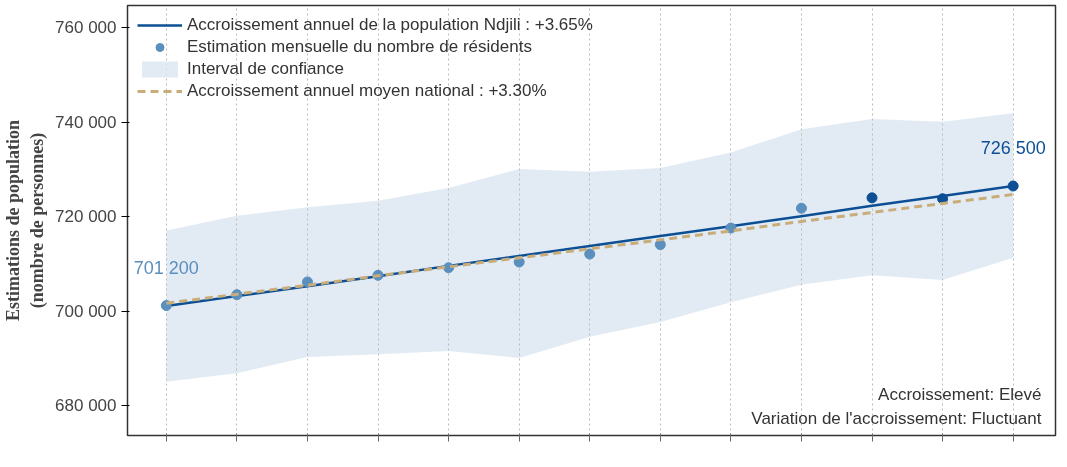 This screenshot has height=467, width=1067. Describe the element at coordinates (896, 418) in the screenshot. I see `annotation: Variation de l'accroissement: Fluctuant` at that location.